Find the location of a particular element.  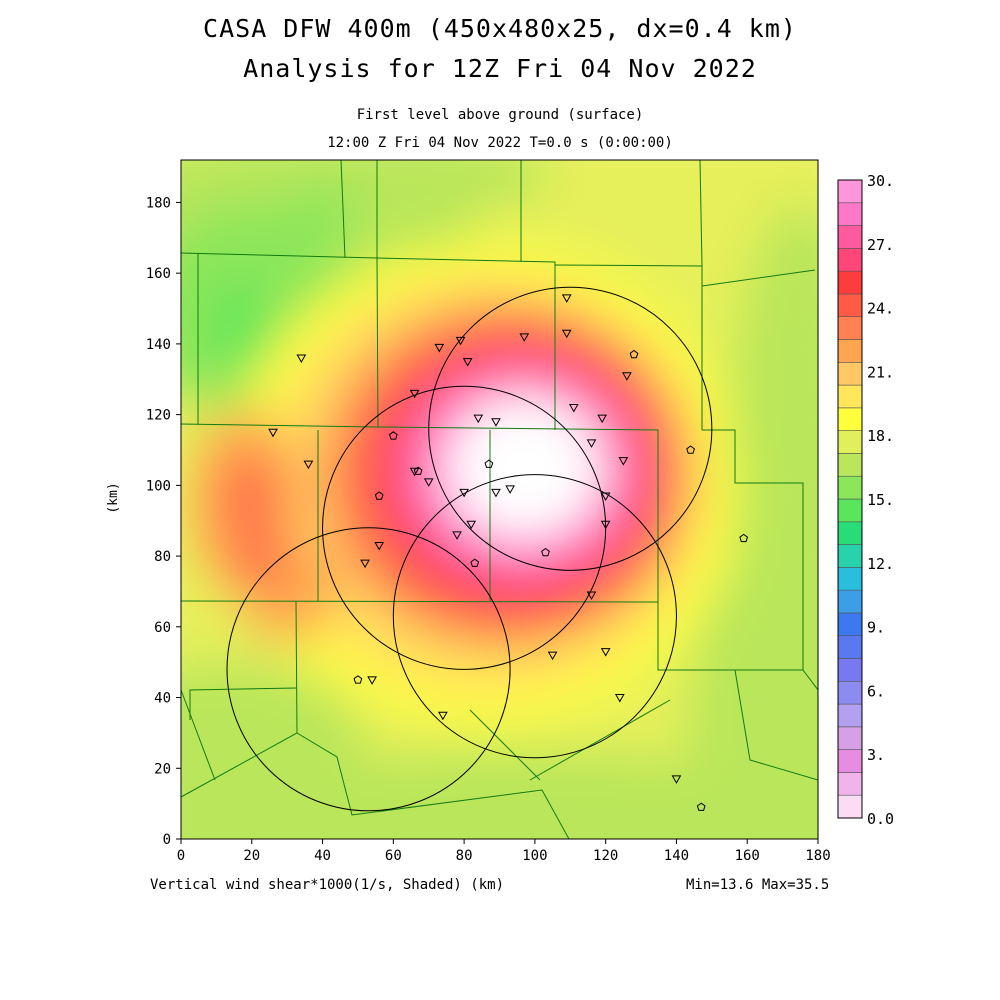

colorbar-label: 0.0 is located at coordinates (880, 819).